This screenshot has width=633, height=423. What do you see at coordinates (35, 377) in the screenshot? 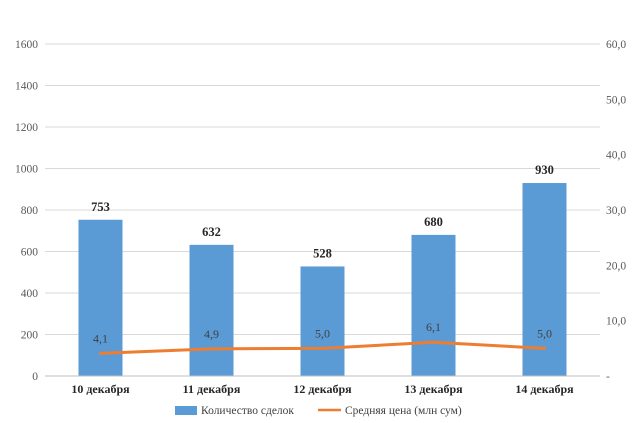
I see `y-left-tick-label: 0` at bounding box center [35, 377].